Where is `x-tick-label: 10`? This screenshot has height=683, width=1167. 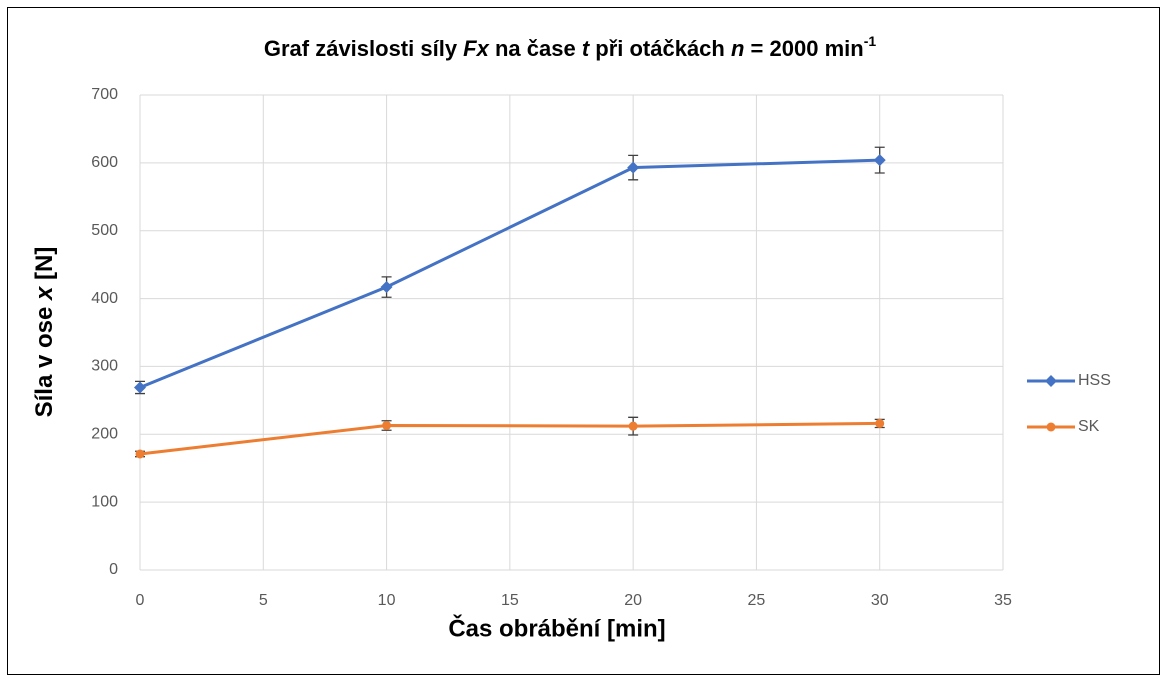 x-tick-label: 10 is located at coordinates (387, 600).